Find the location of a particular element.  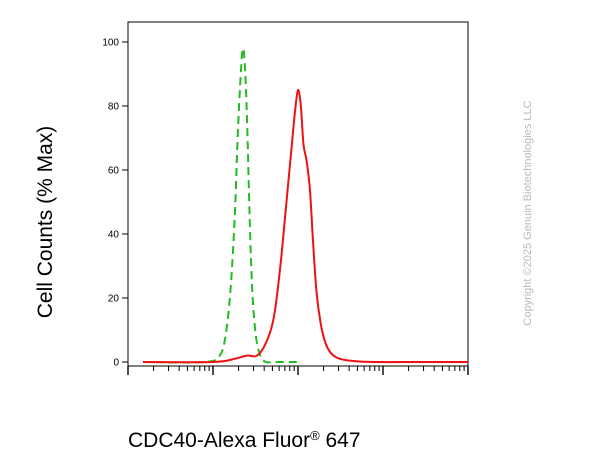

y-tick-label-0: 0 is located at coordinates (116, 363).